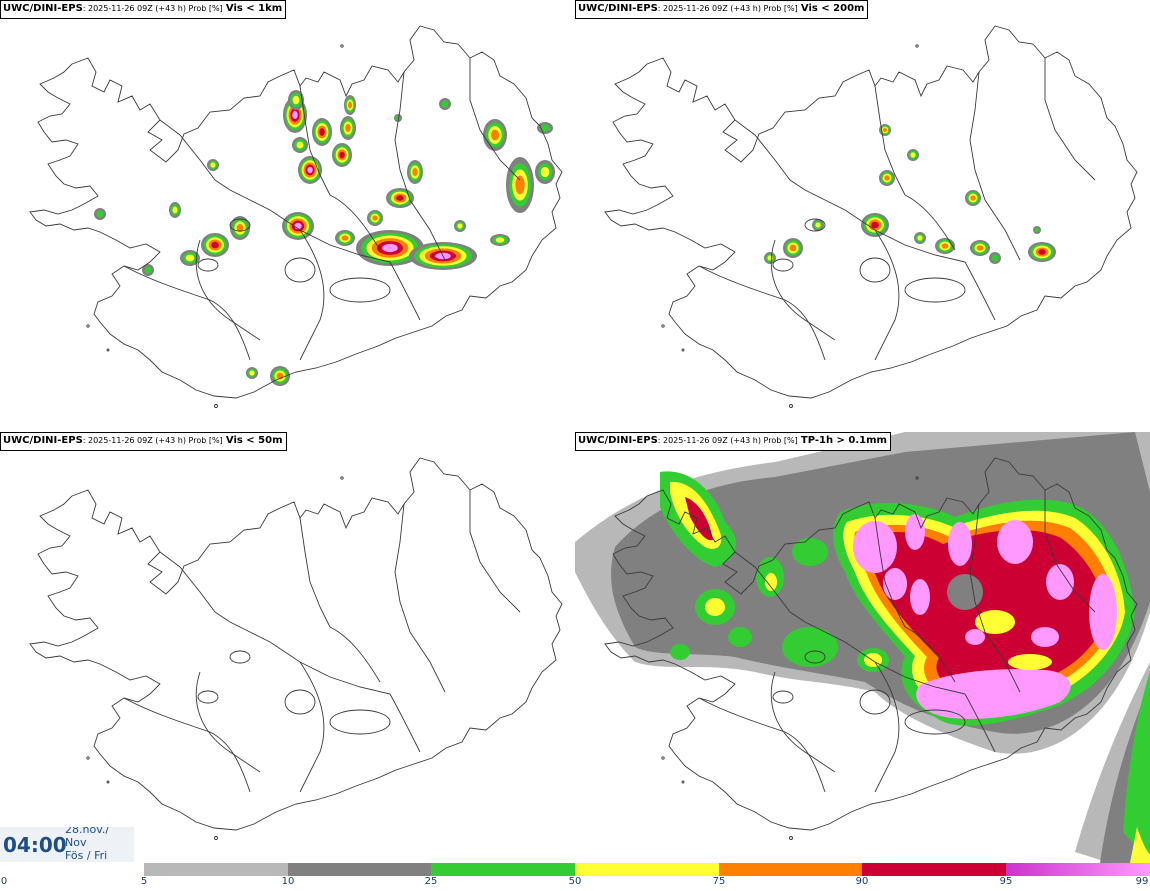  What do you see at coordinates (719, 881) in the screenshot?
I see `colorbar-label: 75` at bounding box center [719, 881].